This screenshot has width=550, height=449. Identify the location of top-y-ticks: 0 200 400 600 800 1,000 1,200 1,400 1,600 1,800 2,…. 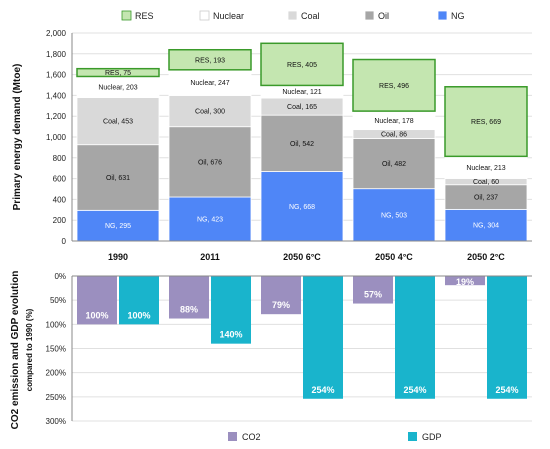
(56, 137).